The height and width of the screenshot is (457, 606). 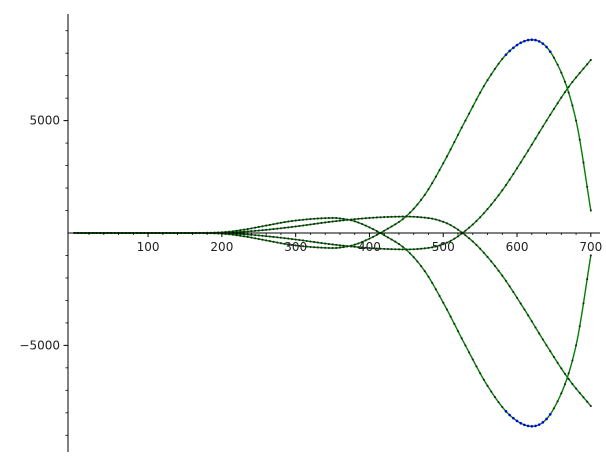 What do you see at coordinates (295, 247) in the screenshot?
I see `x-tick-label: 300` at bounding box center [295, 247].